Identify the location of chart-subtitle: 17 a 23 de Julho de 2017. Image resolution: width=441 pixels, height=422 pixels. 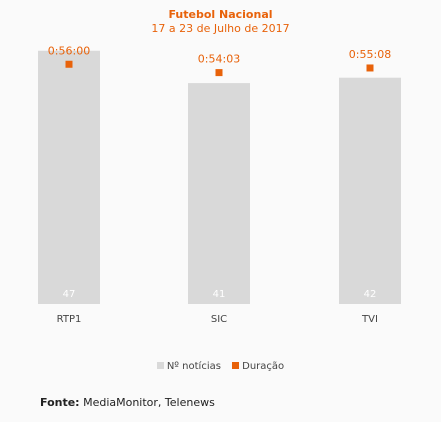
(220, 28).